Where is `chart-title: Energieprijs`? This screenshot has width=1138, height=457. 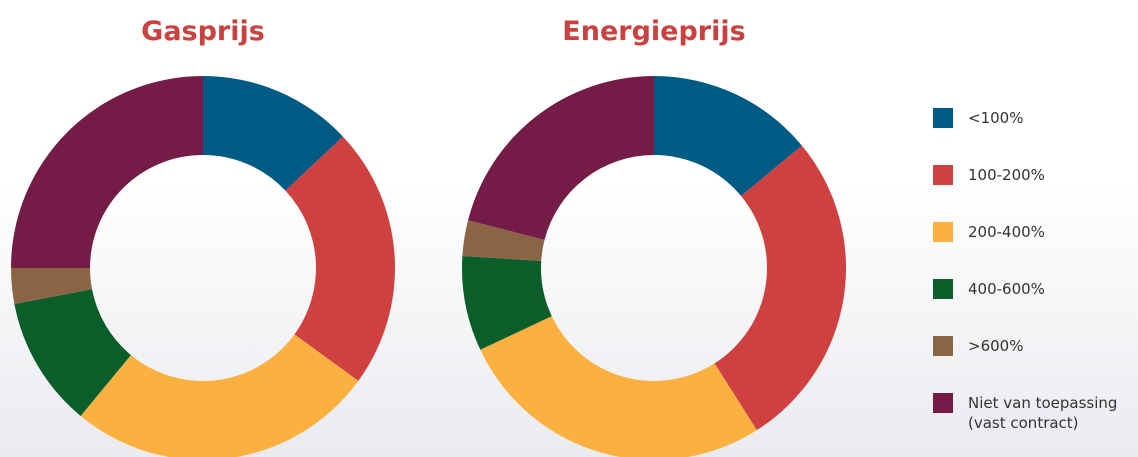 chart-title: Energieprijs is located at coordinates (653, 31).